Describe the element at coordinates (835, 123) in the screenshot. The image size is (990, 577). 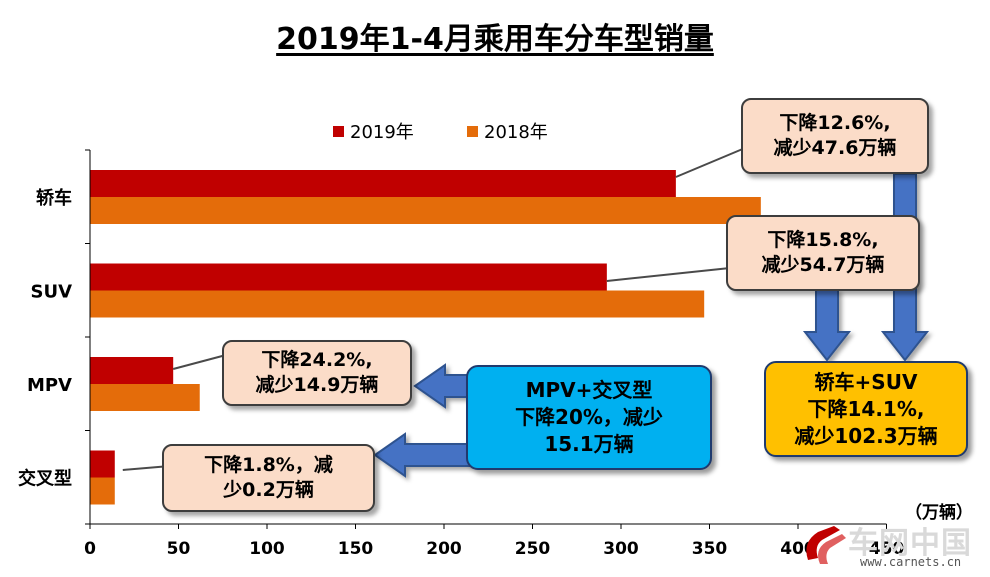
I see `callout-sedan-line1: 下降12.6%,` at that location.